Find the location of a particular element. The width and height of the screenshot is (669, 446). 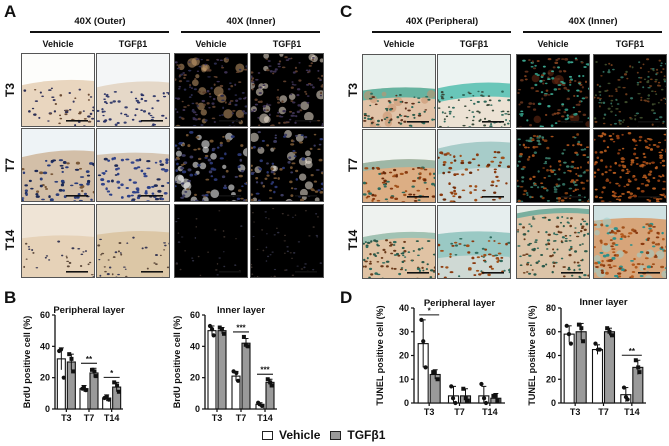

group-title-outer: 40X (Outer) is located at coordinates (100, 21).